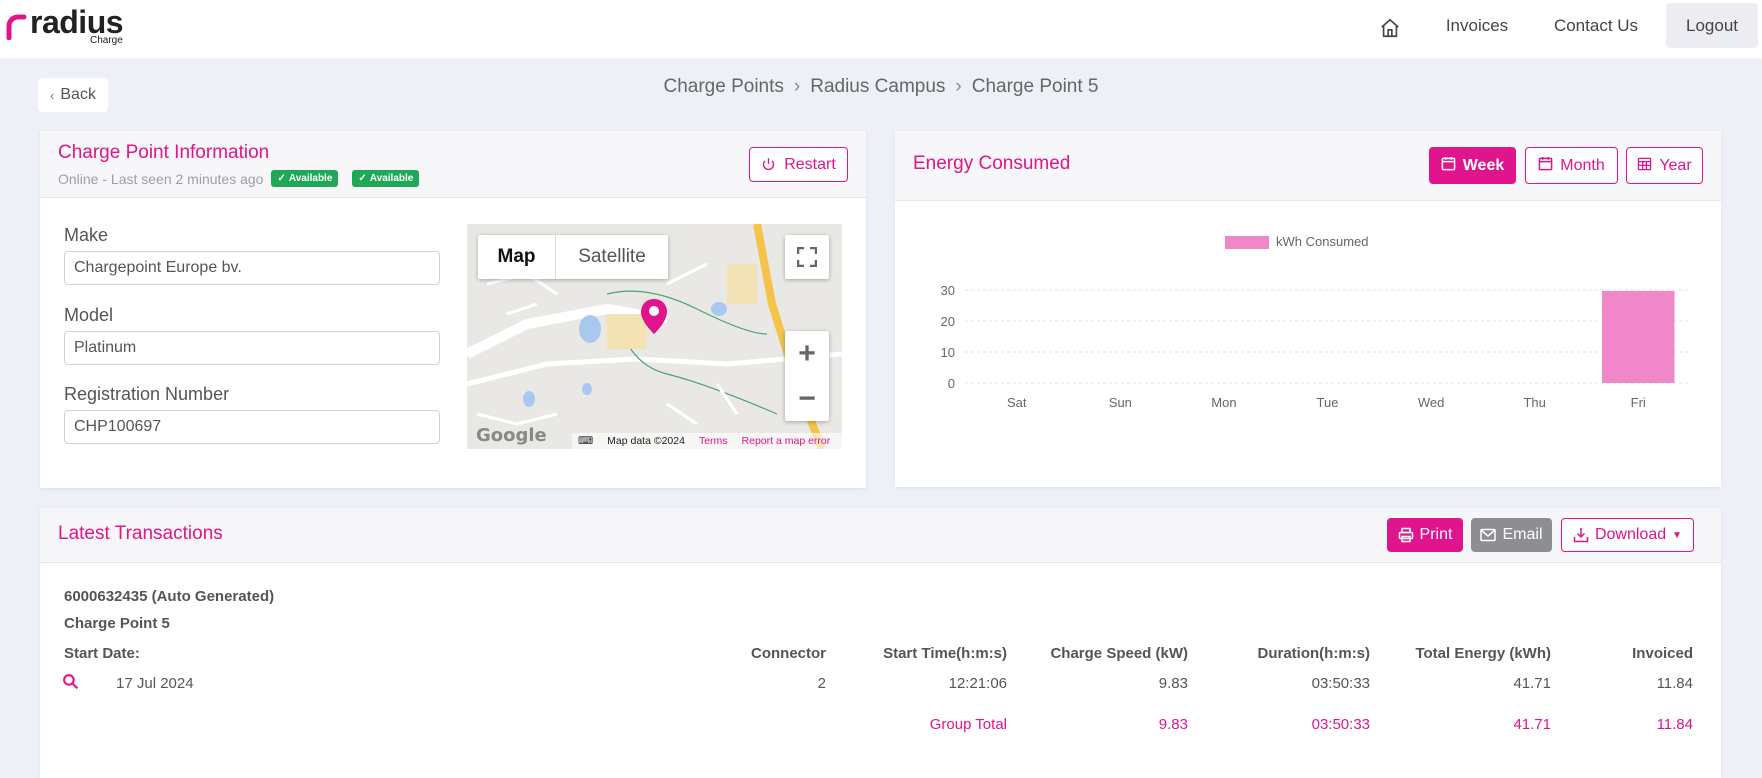 This screenshot has height=778, width=1762. I want to click on week-button: Week, so click(1472, 165).